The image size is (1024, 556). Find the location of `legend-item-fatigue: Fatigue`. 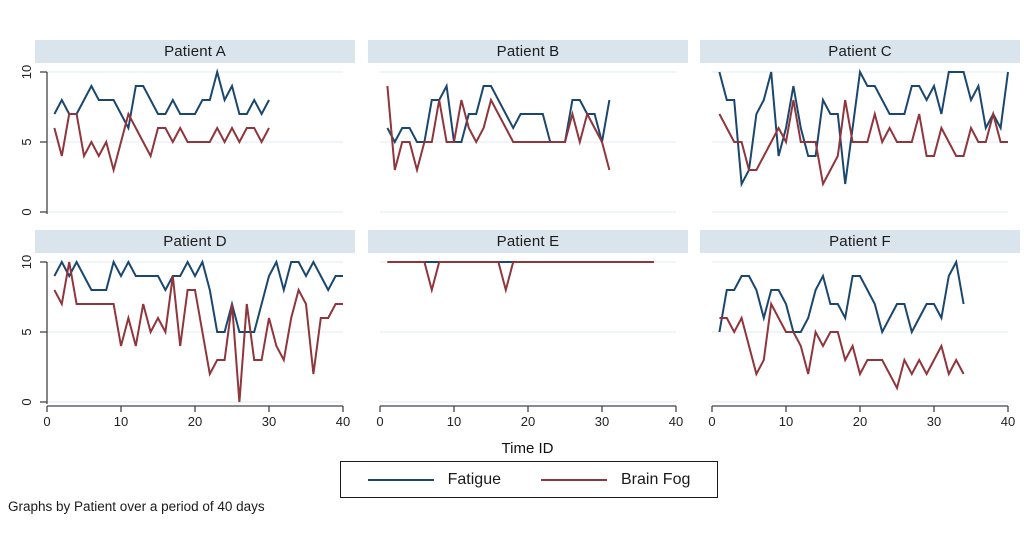

legend-item-fatigue: Fatigue is located at coordinates (434, 479).